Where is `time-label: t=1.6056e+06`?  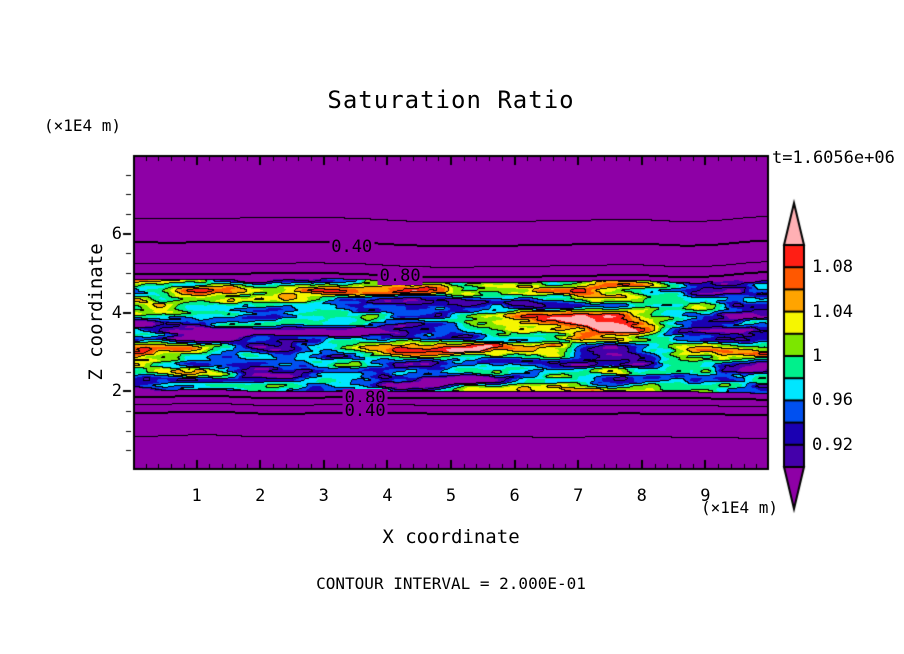 time-label: t=1.6056e+06 is located at coordinates (833, 158).